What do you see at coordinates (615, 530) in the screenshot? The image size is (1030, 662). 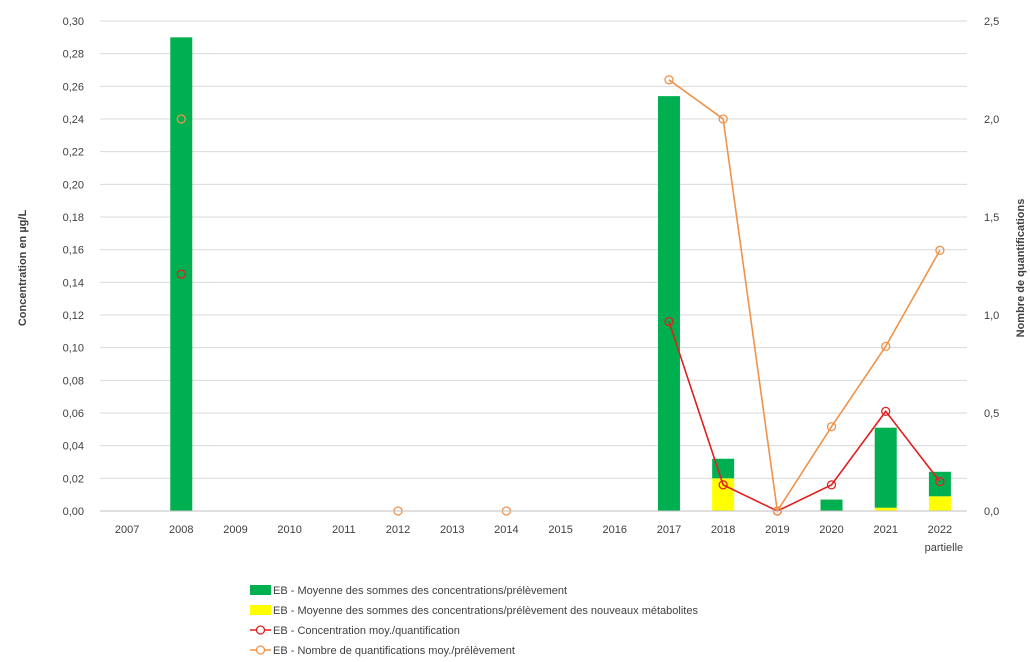 I see `x-tick-label: 2016` at bounding box center [615, 530].